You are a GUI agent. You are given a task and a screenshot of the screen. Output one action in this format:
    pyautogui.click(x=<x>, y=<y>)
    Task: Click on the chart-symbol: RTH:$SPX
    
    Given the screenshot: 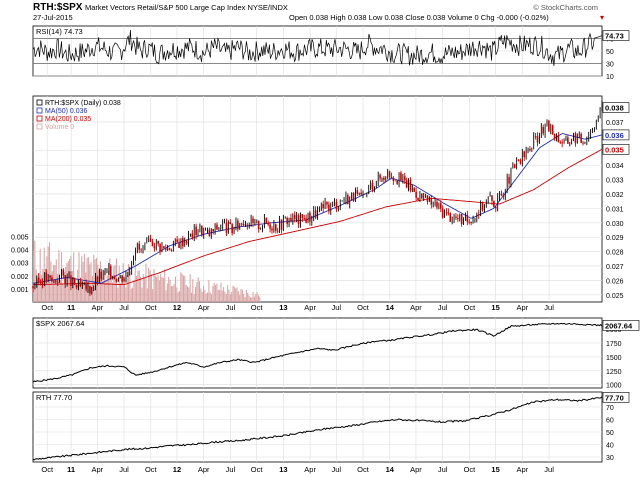 What is the action you would take?
    pyautogui.click(x=58, y=7)
    